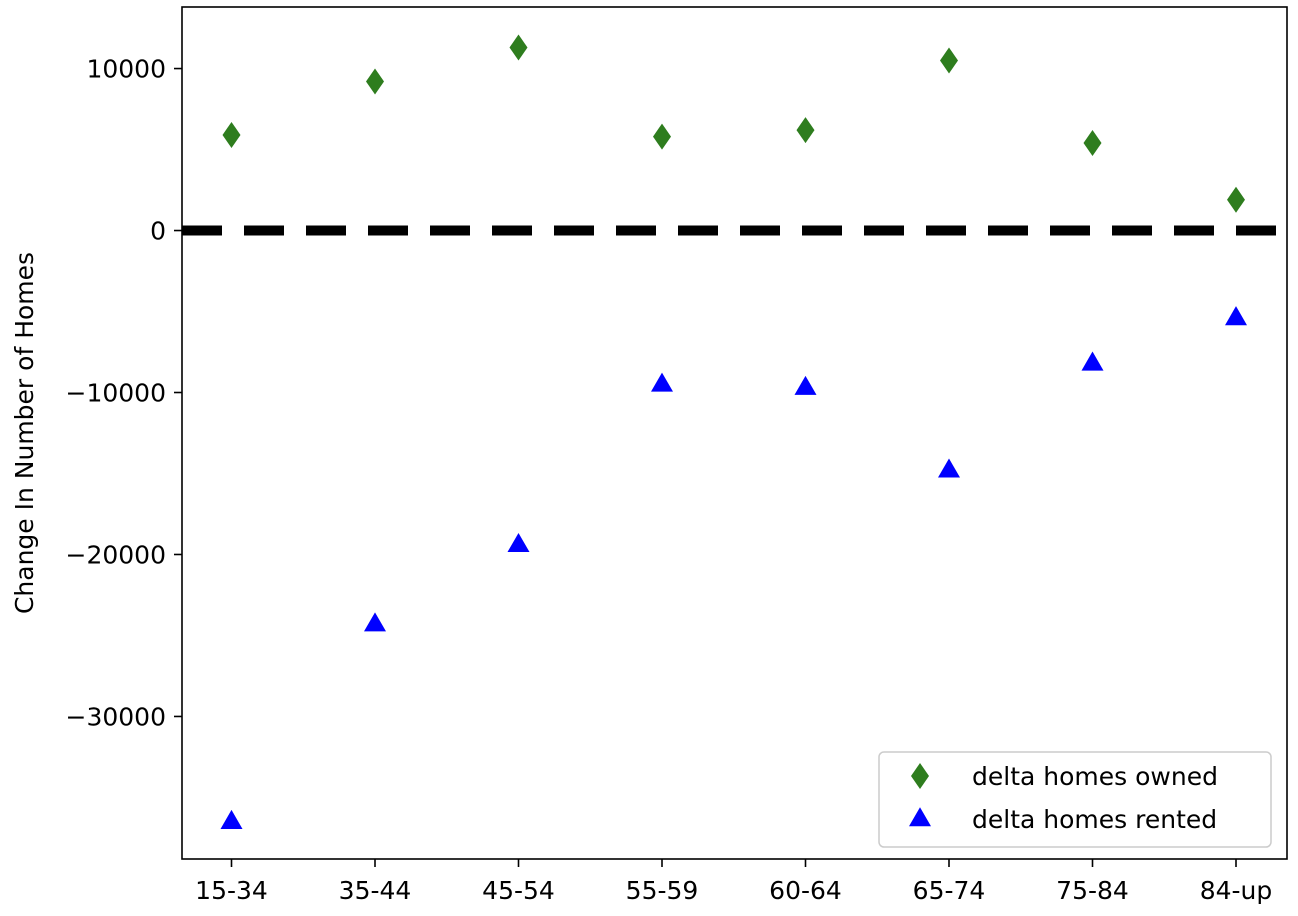  Describe the element at coordinates (733, 882) in the screenshot. I see `x-axis-ticks: 15-34 35-44 45-54 55-59 60-64 65-74 75-84 84-up` at that location.